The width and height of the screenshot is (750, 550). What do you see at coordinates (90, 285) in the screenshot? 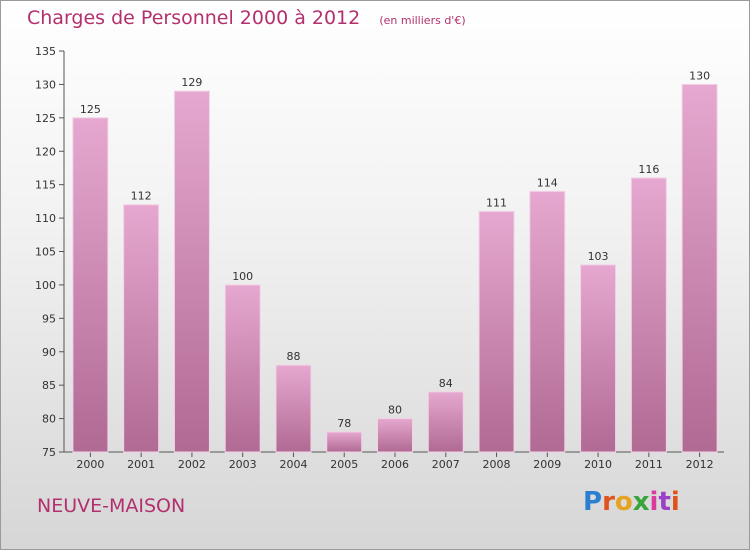
I see `bar-2000` at bounding box center [90, 285].